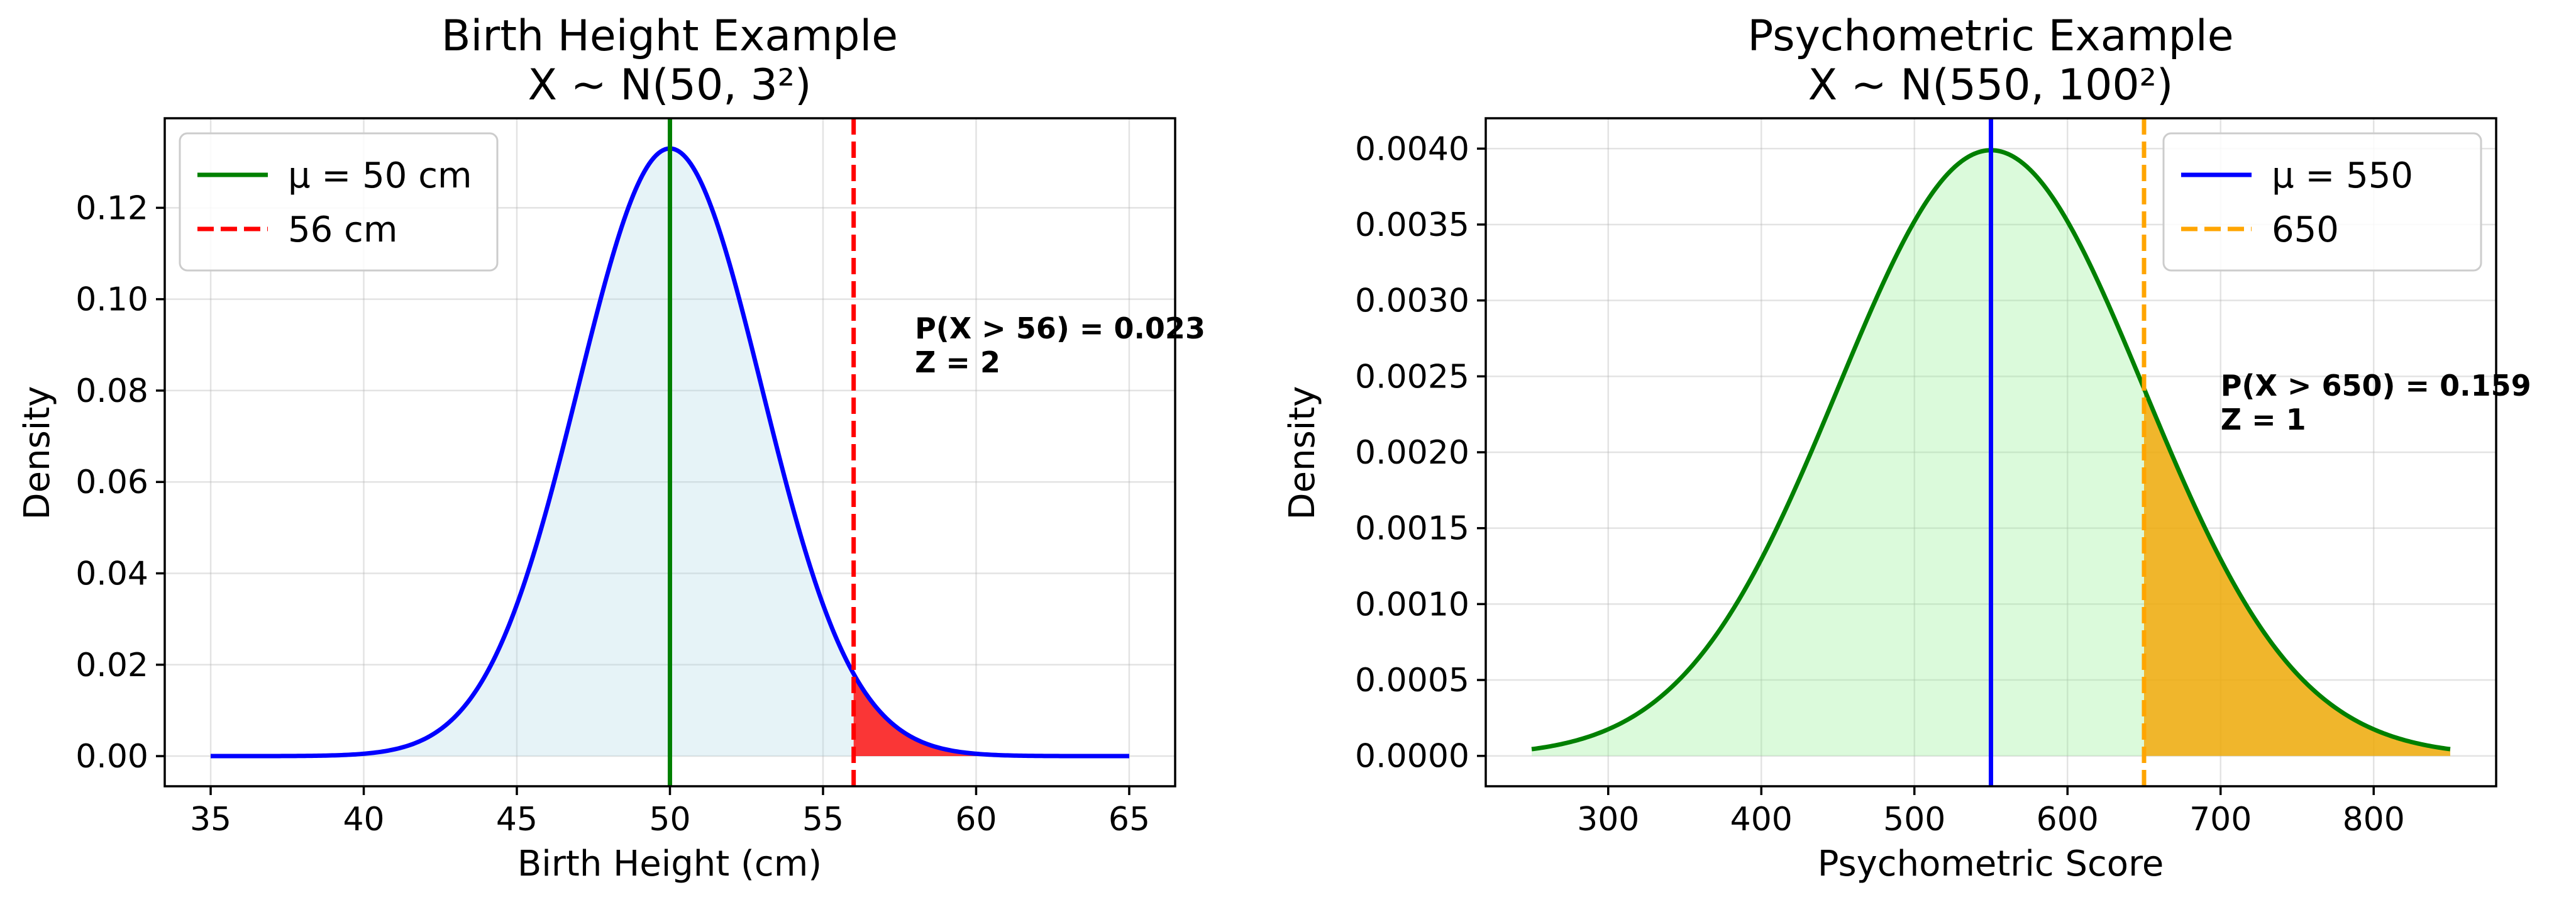 This screenshot has width=2576, height=902. I want to click on x-tick-label: 600, so click(2068, 820).